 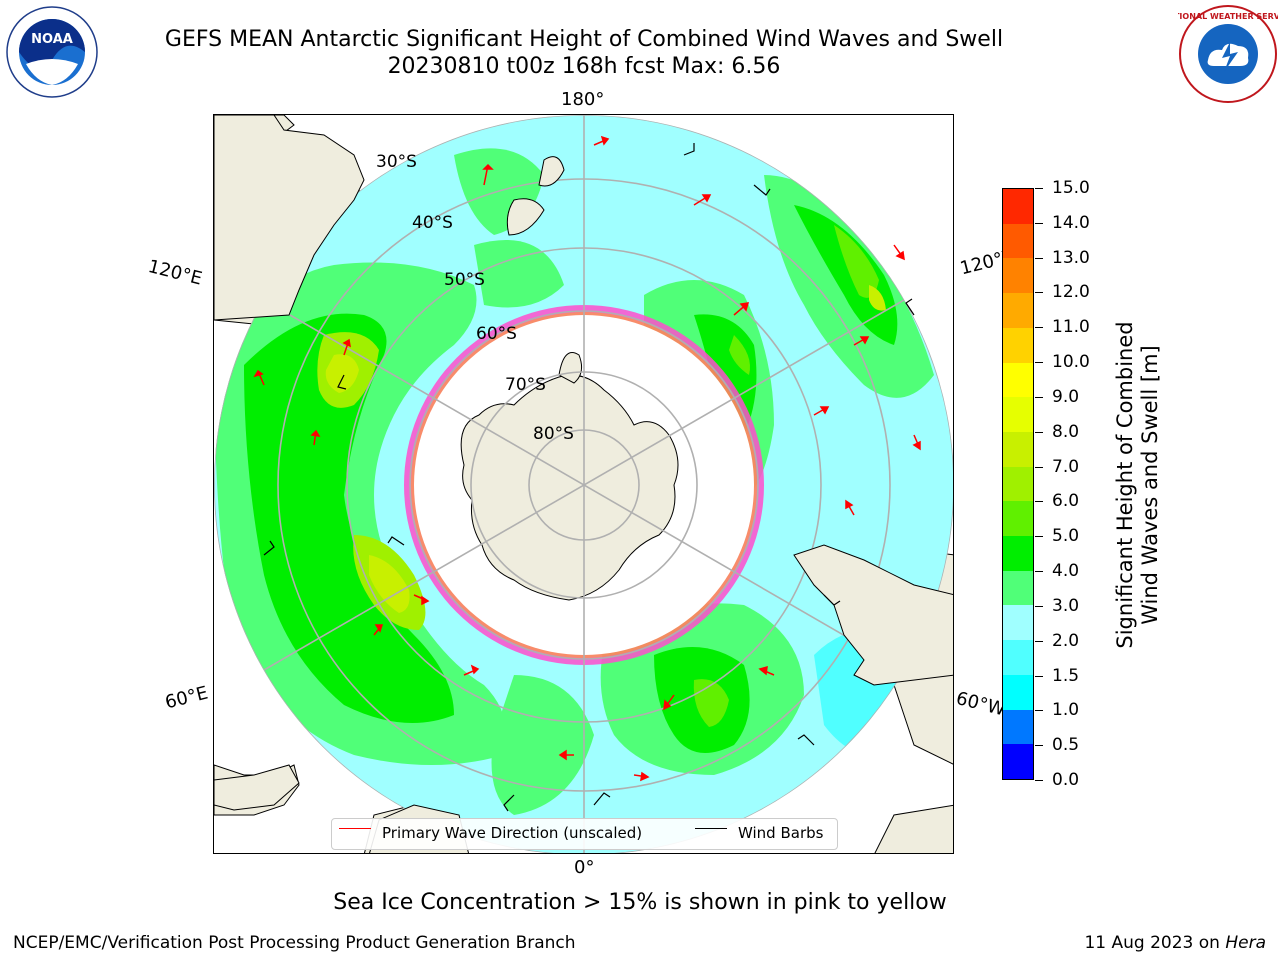 What do you see at coordinates (1245, 943) in the screenshot?
I see `footer-machine: Hera` at bounding box center [1245, 943].